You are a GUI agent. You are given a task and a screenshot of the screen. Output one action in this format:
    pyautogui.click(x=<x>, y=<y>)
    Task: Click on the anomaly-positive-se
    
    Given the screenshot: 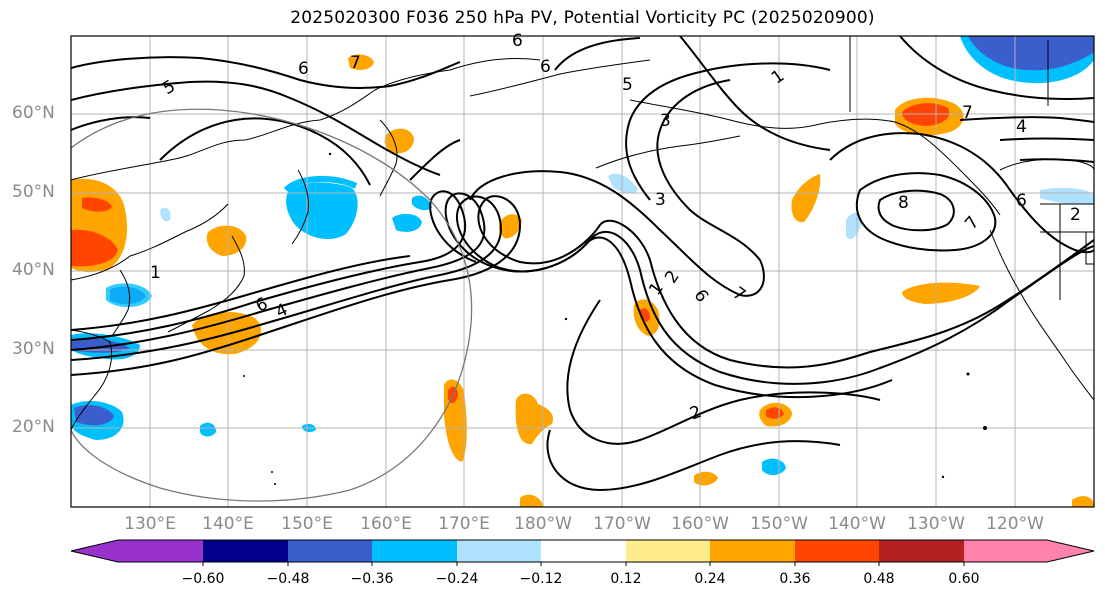 What is the action you would take?
    pyautogui.click(x=1083, y=501)
    